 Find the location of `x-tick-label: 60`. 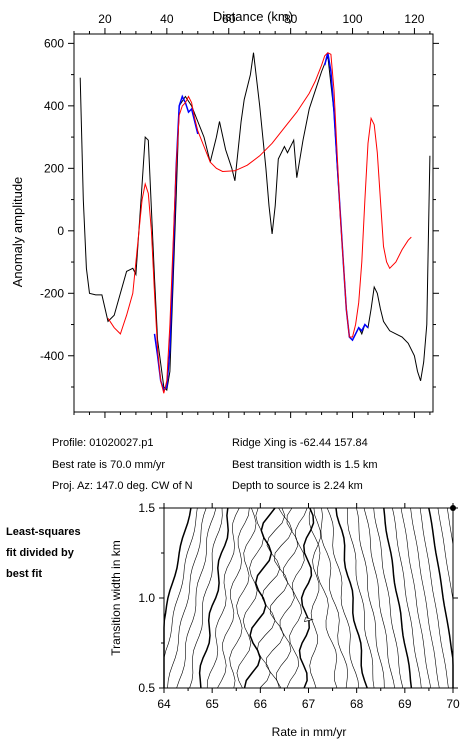

x-tick-label: 60 is located at coordinates (229, 19).